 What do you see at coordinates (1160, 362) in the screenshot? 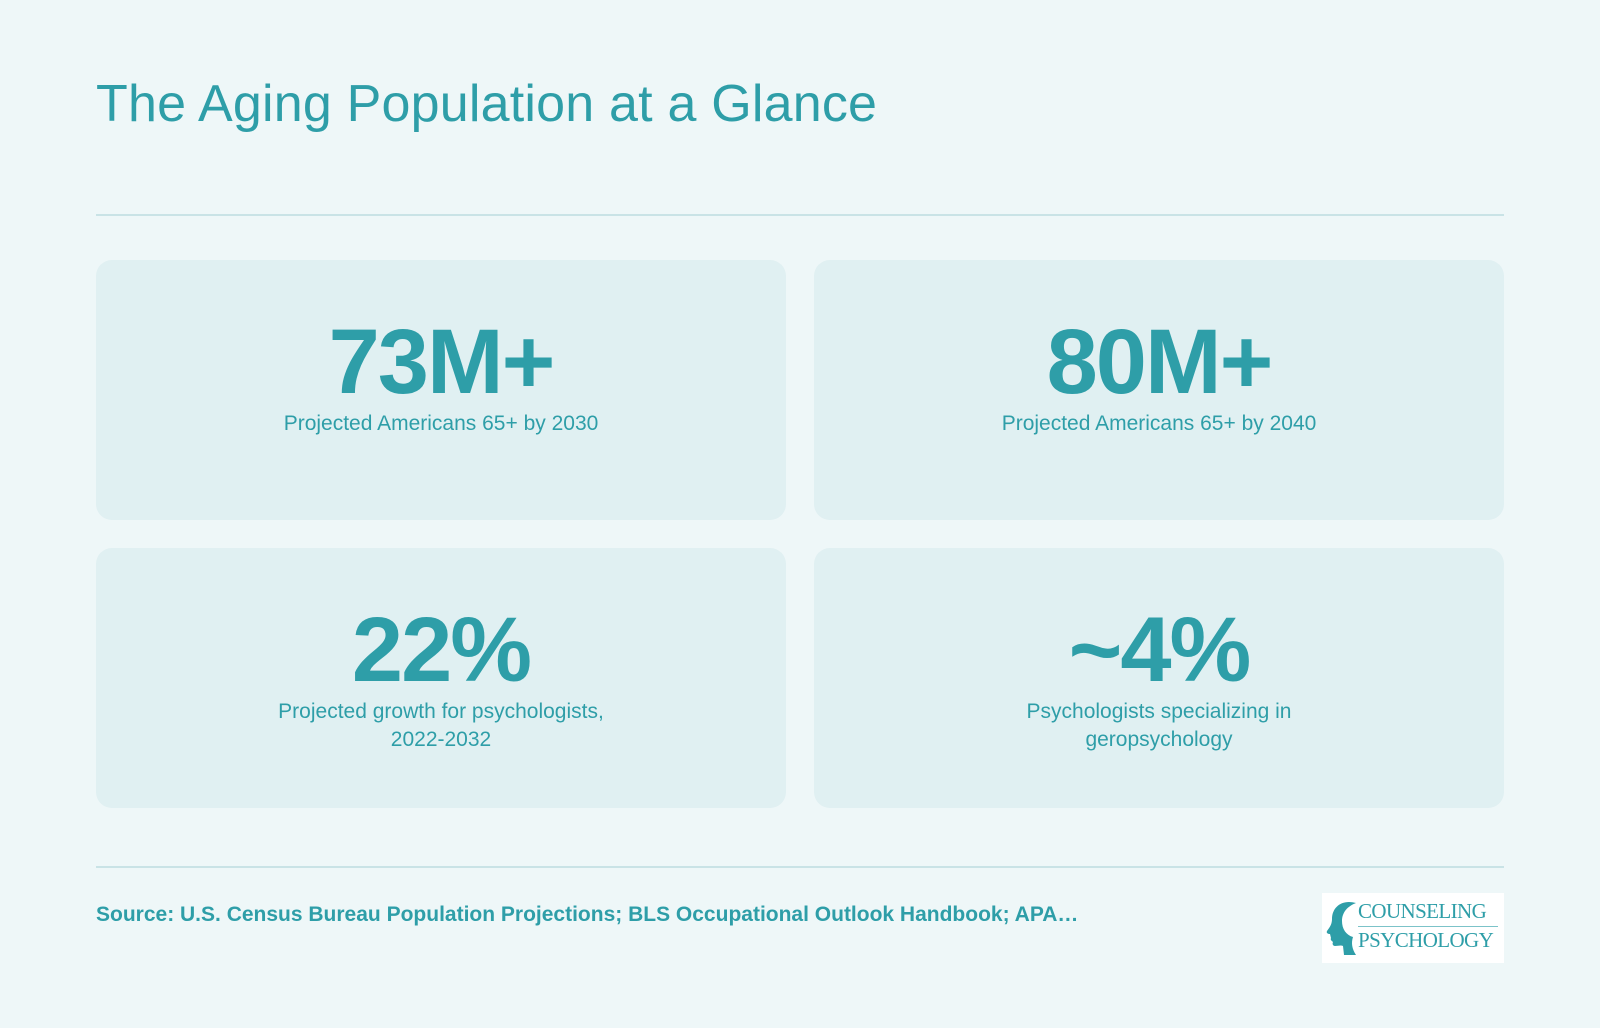
I see `stat-value: 80M+` at bounding box center [1160, 362].